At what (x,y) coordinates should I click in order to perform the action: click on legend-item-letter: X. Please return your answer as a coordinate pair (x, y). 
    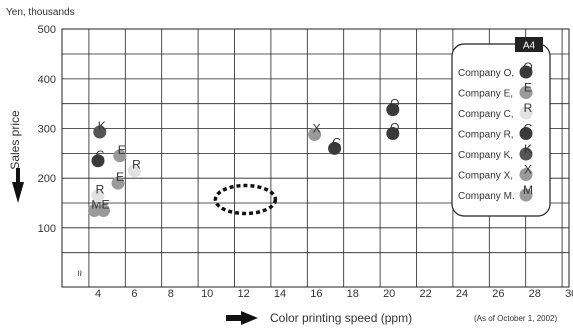
    Looking at the image, I should click on (528, 170).